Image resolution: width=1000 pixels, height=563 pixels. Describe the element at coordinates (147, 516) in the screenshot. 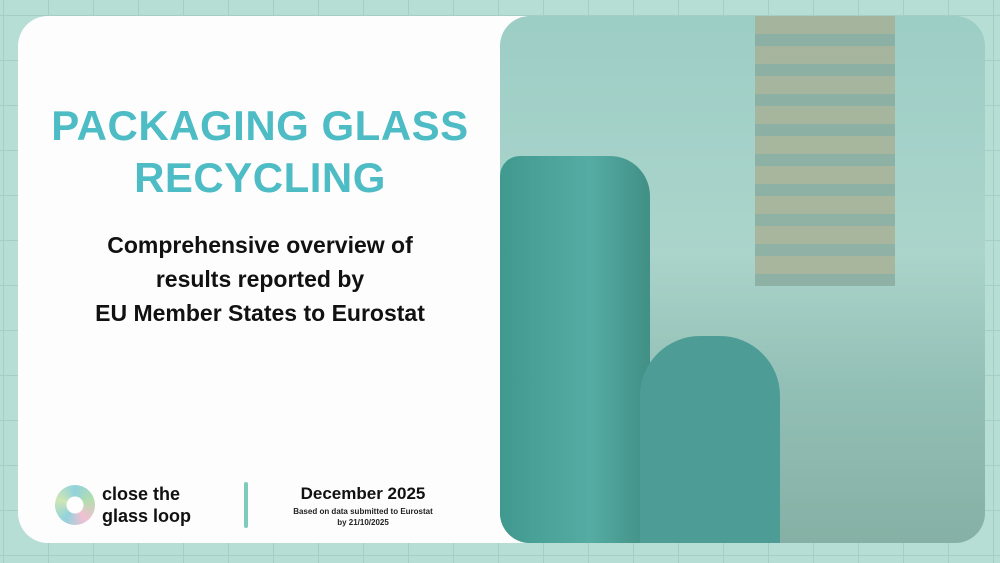

I see `logo-line-2: glass loop` at that location.